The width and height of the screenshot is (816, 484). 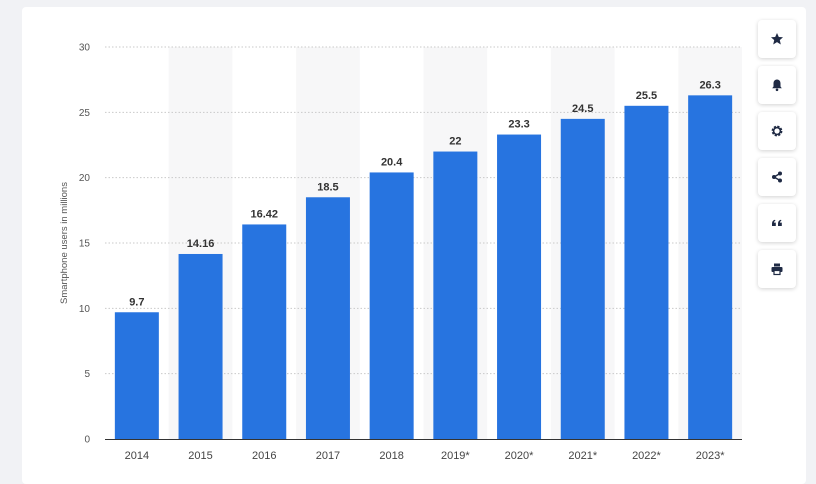 What do you see at coordinates (327, 318) in the screenshot?
I see `bar-2017` at bounding box center [327, 318].